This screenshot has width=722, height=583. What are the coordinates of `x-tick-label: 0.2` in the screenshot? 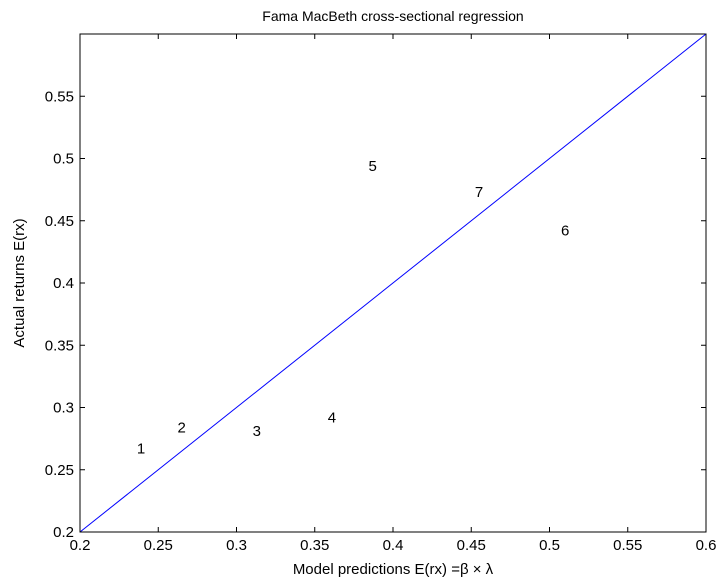 It's located at (80, 545).